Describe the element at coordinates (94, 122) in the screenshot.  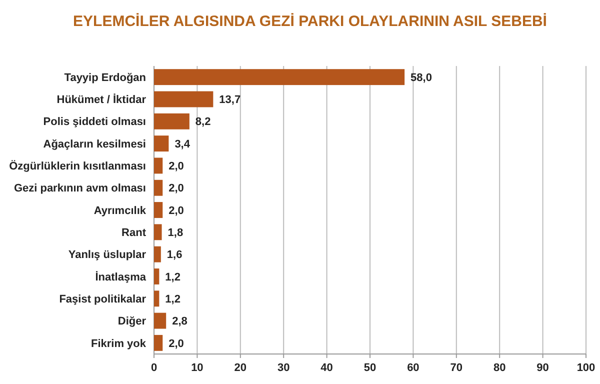
I see `y-tick-label: Polis şiddeti olması` at that location.